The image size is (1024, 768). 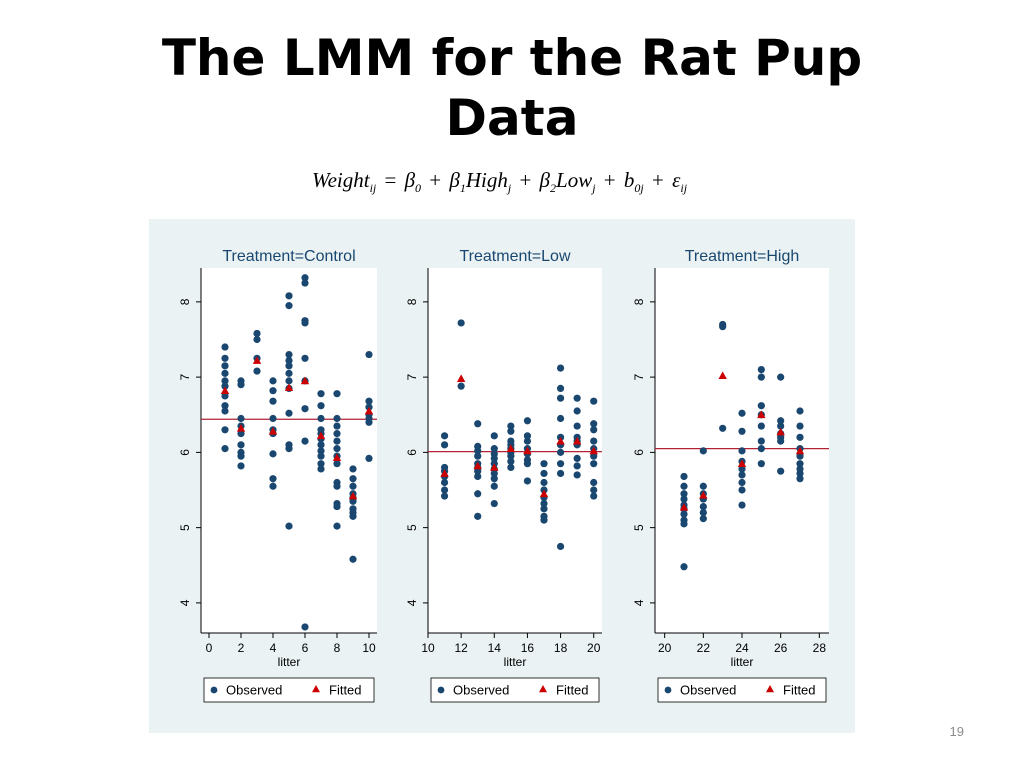 I want to click on x-axis-label: litter, so click(x=742, y=662).